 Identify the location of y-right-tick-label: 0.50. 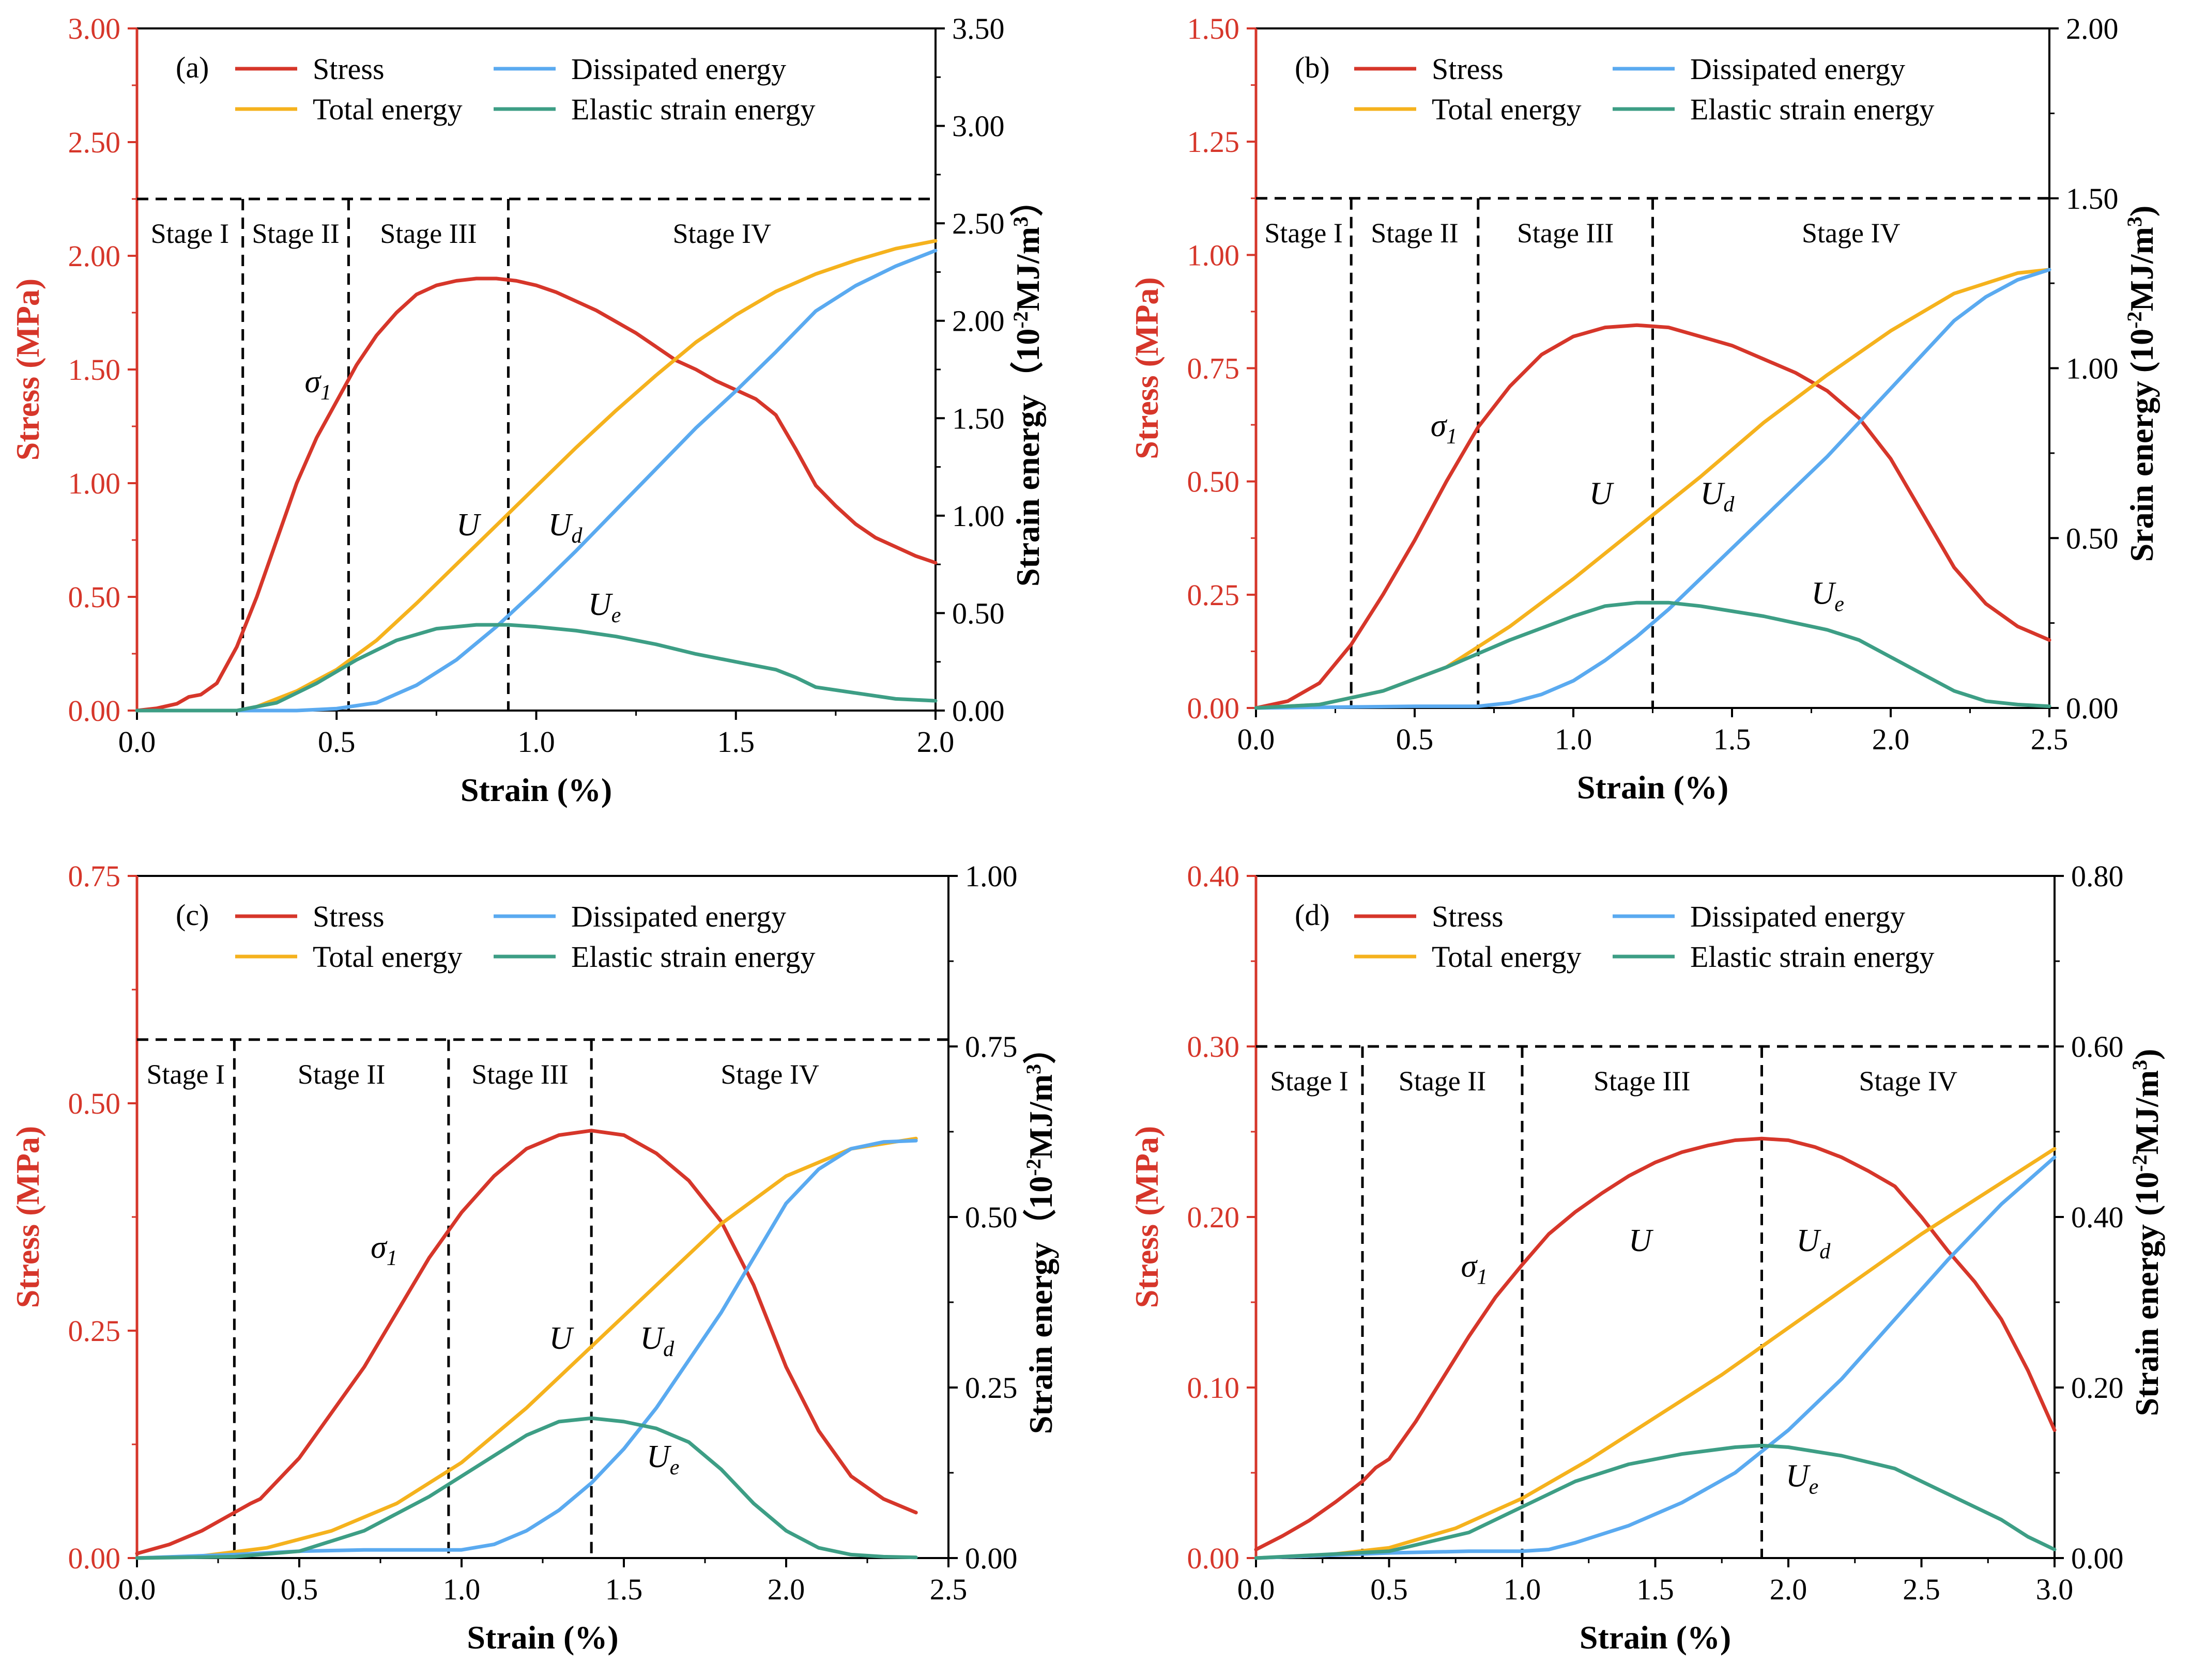
(978, 613).